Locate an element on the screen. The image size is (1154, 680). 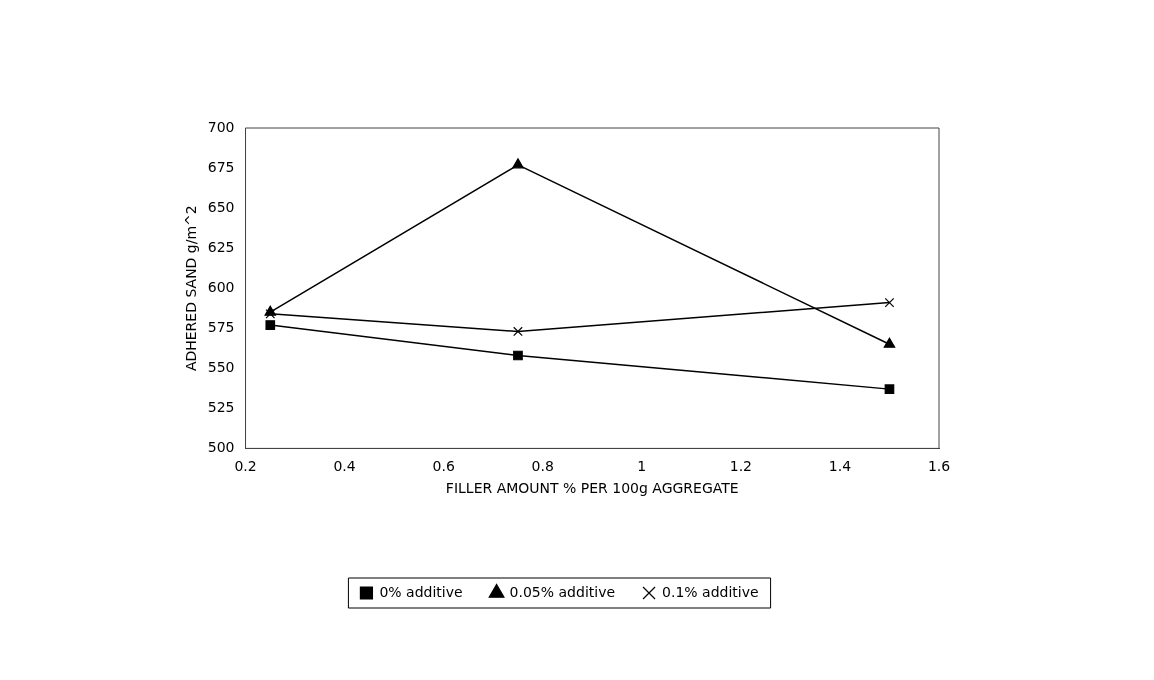
y-tick-label: 575 is located at coordinates (221, 326).